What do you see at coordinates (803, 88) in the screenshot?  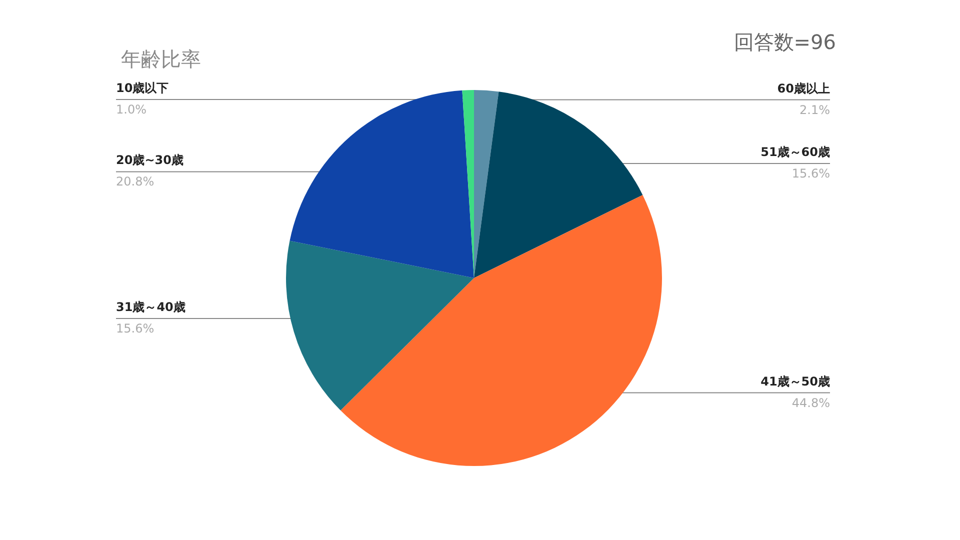 I see `slice-label: 60歳以上` at bounding box center [803, 88].